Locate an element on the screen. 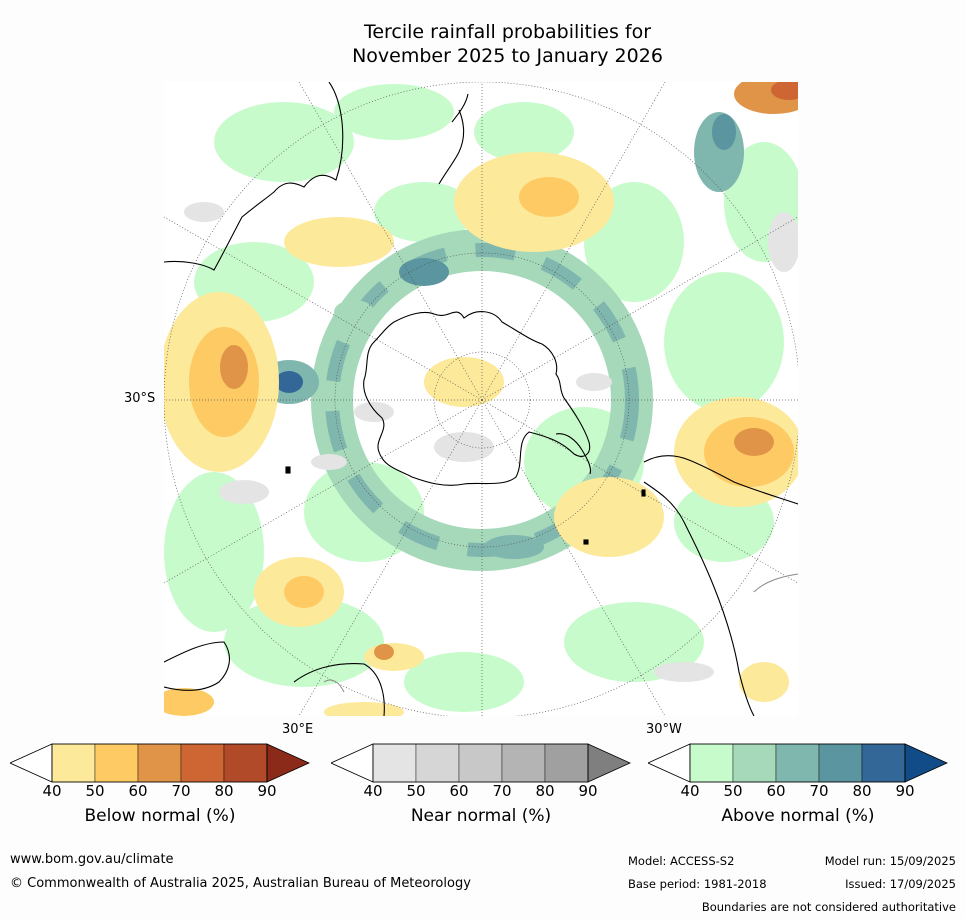 The width and height of the screenshot is (965, 919). below-normal-tick-80: 80 is located at coordinates (224, 791).